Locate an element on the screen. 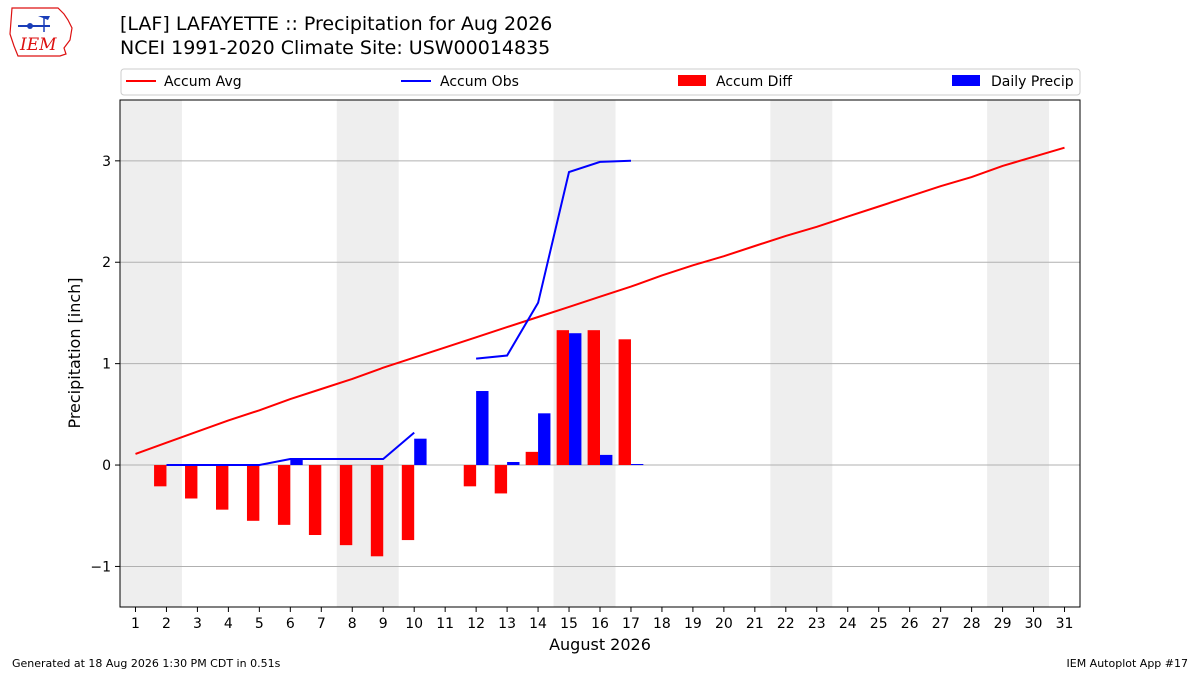  x-tick-label: 20 is located at coordinates (724, 624).